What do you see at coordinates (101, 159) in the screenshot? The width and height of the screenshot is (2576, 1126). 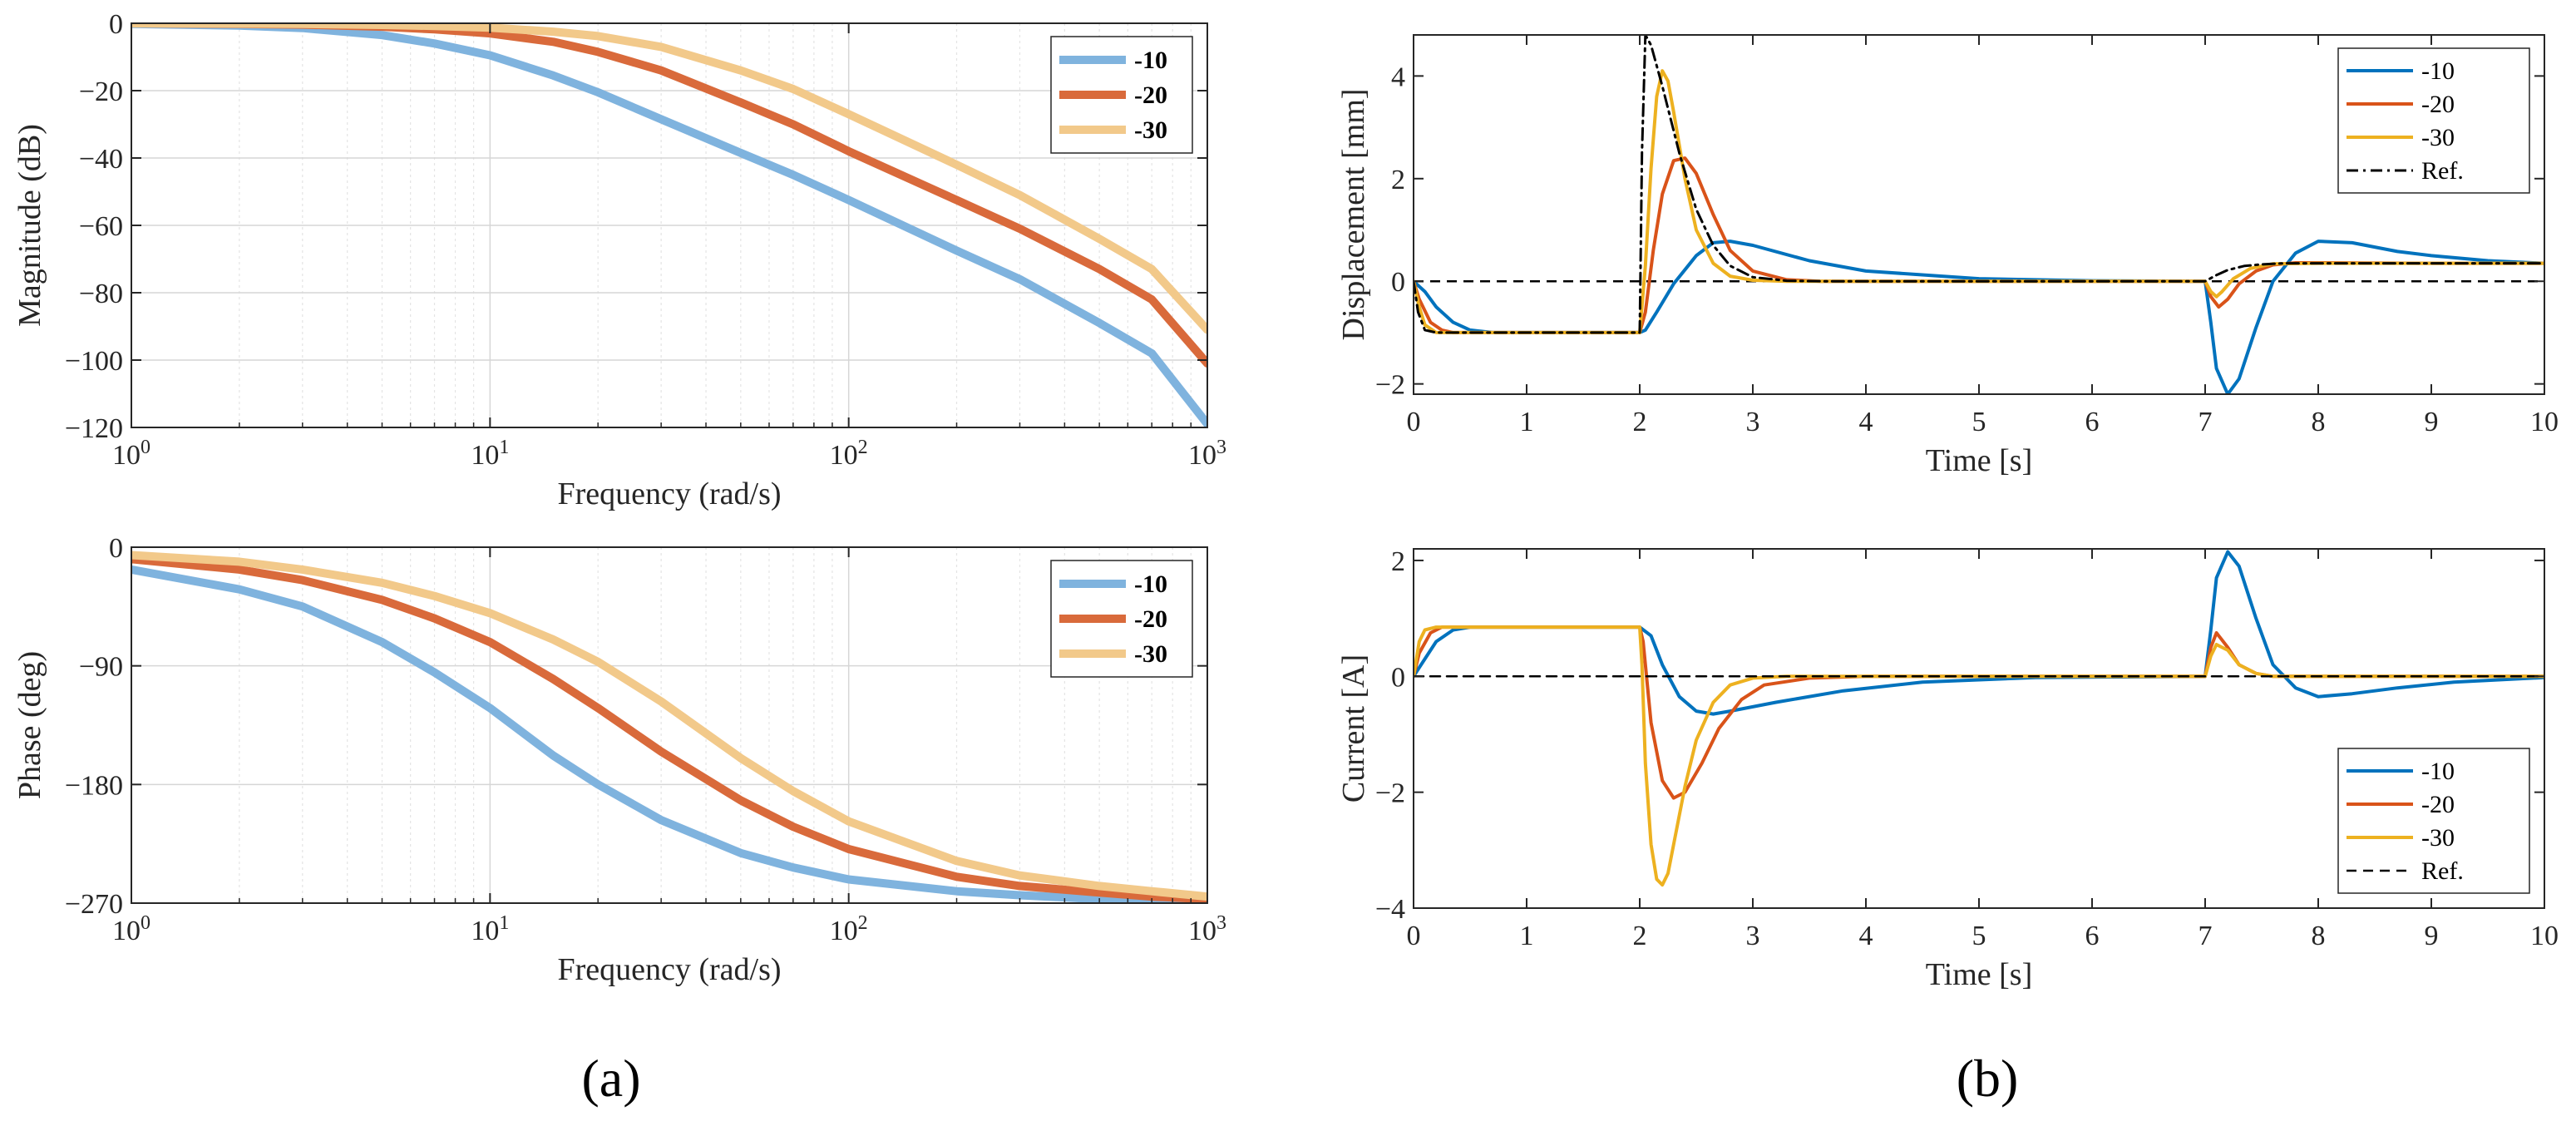 I see `y-tick-label: −40` at bounding box center [101, 159].